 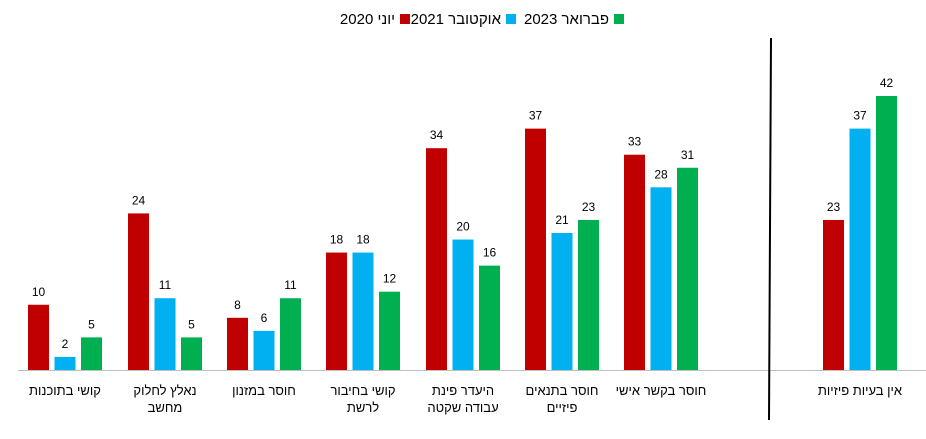 What do you see at coordinates (165, 334) in the screenshot?
I see `bar-s1-c1` at bounding box center [165, 334].